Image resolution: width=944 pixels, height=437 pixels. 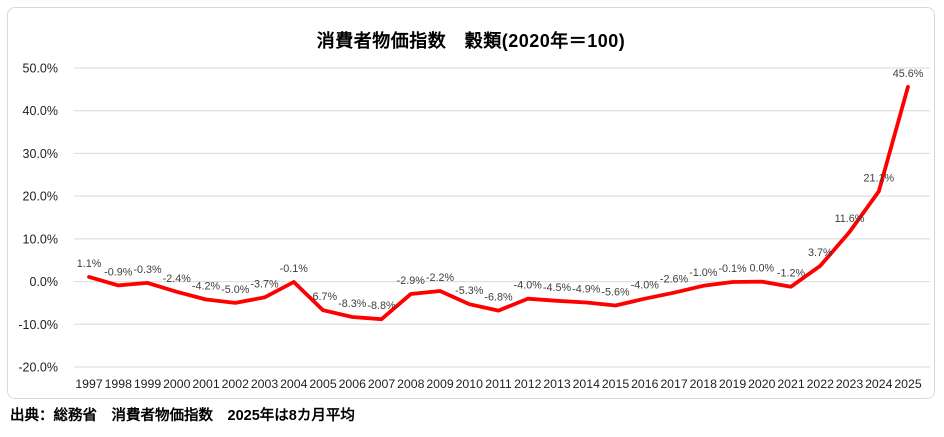 I want to click on chart-title: 消費者物価指数 穀類(2020年＝100), so click(x=471, y=41).